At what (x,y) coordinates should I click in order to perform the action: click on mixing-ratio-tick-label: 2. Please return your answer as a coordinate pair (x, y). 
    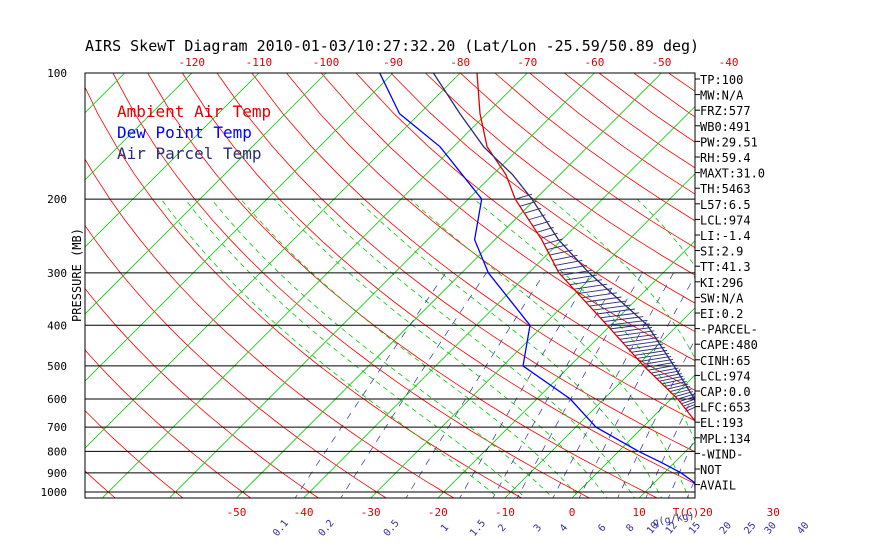
    Looking at the image, I should click on (502, 529).